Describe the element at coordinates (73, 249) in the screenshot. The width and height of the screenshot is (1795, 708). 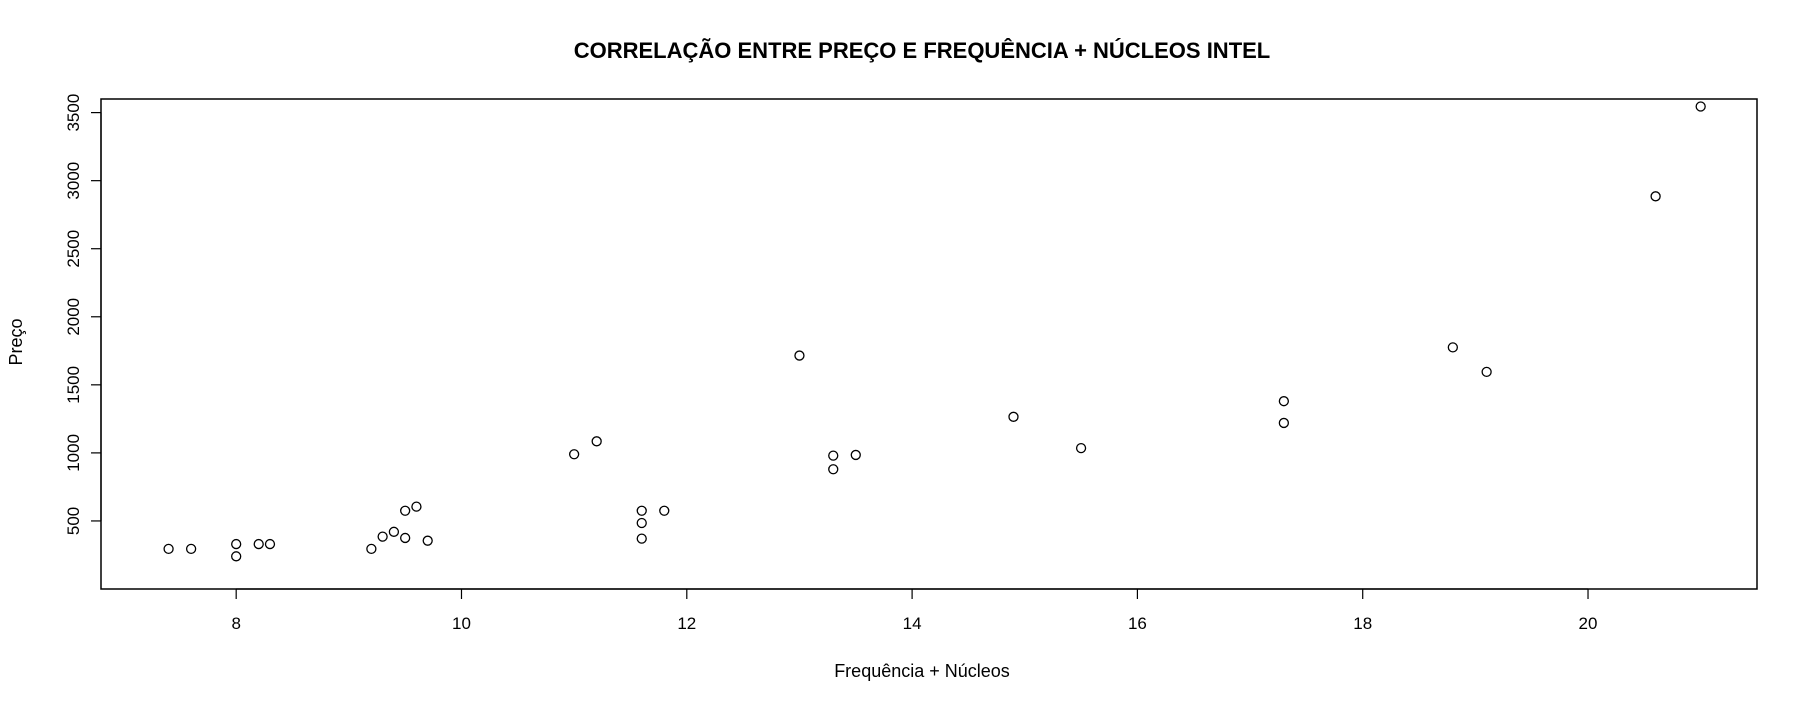
I see `y-tick-label: 2500` at that location.